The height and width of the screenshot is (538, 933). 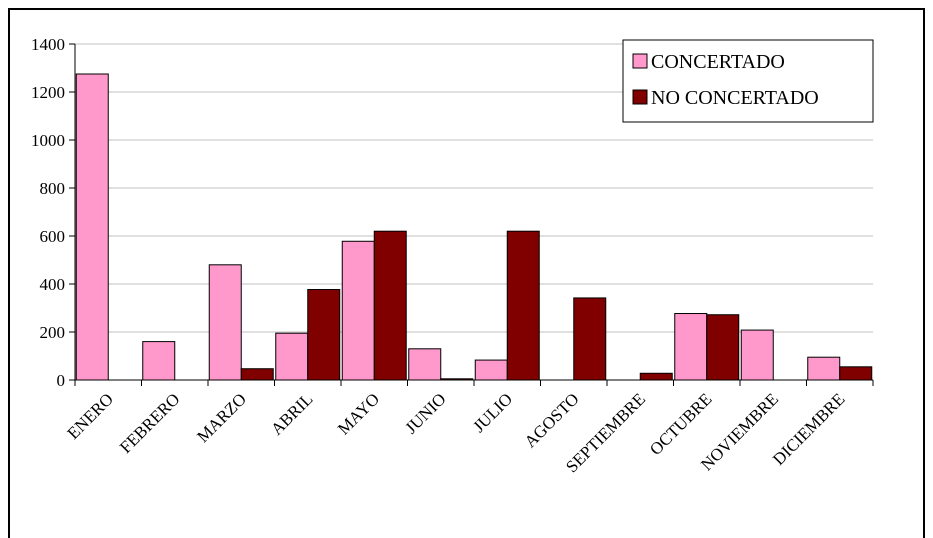 I want to click on legend-label: NO CONCERTADO, so click(x=735, y=98).